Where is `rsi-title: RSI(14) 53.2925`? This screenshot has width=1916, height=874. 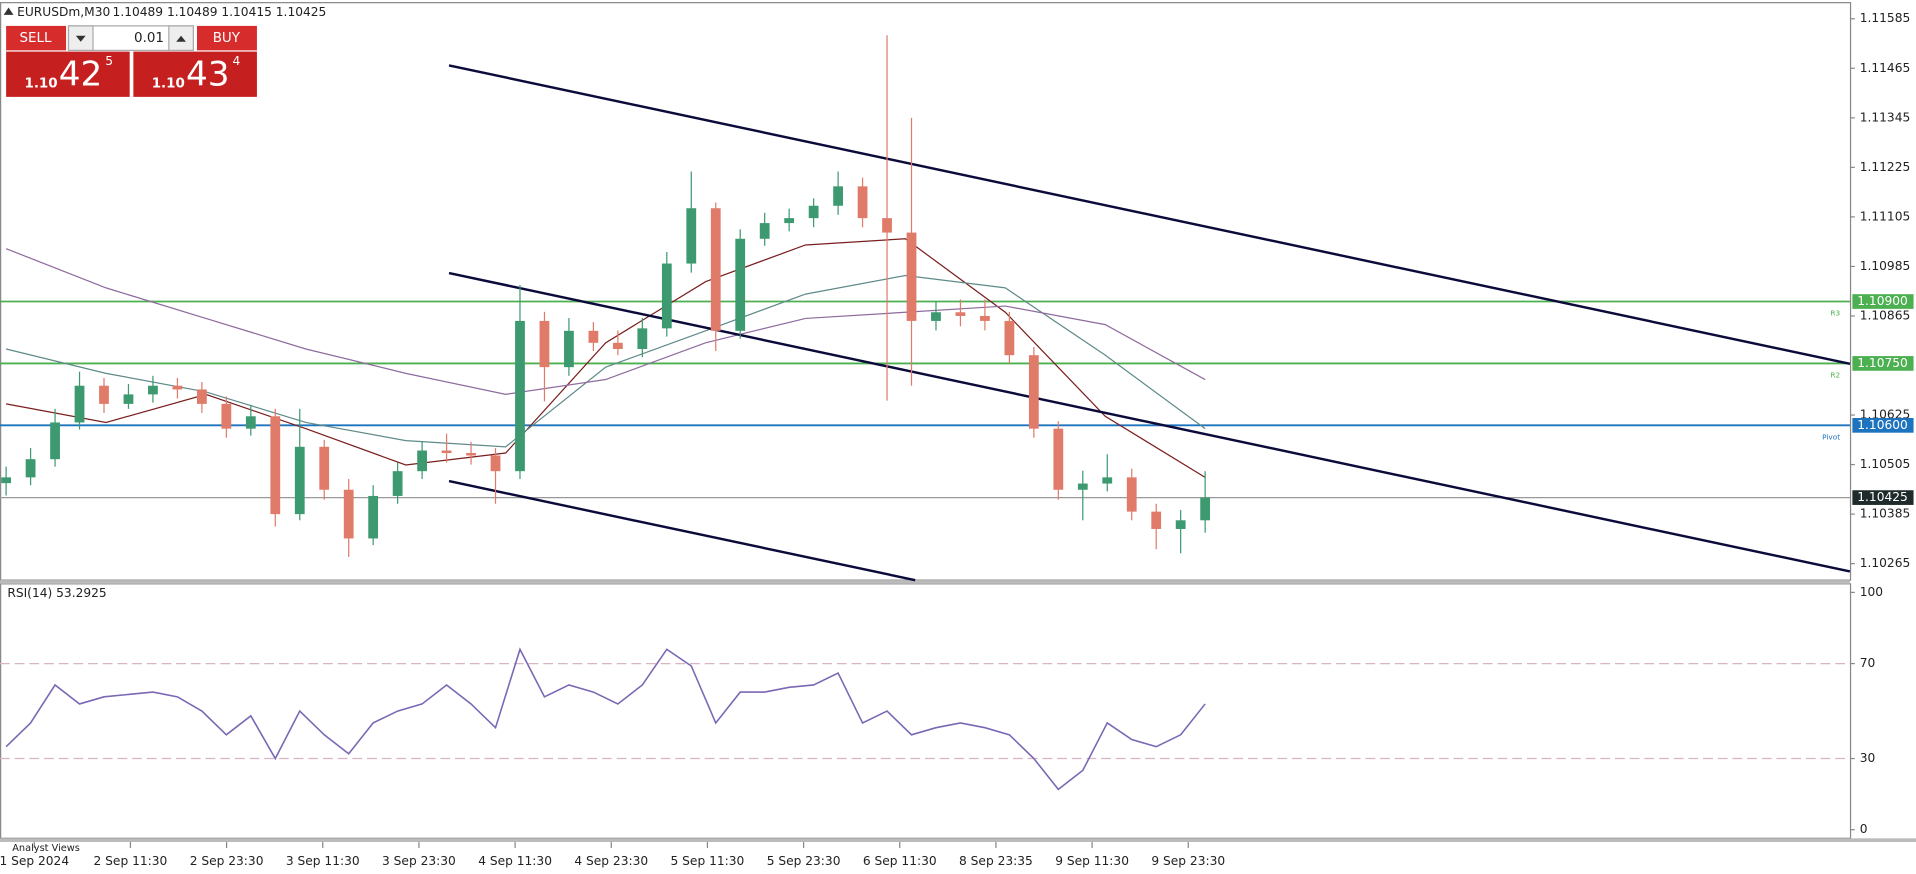 rsi-title: RSI(14) 53.2925 is located at coordinates (56, 593).